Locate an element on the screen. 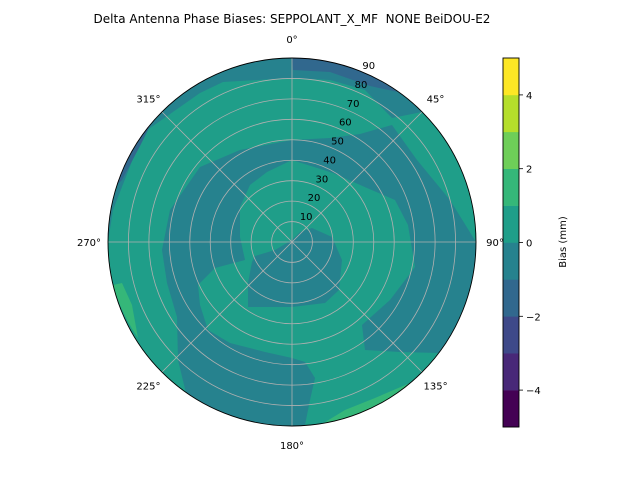  angle-tick-label: 45° is located at coordinates (436, 99).